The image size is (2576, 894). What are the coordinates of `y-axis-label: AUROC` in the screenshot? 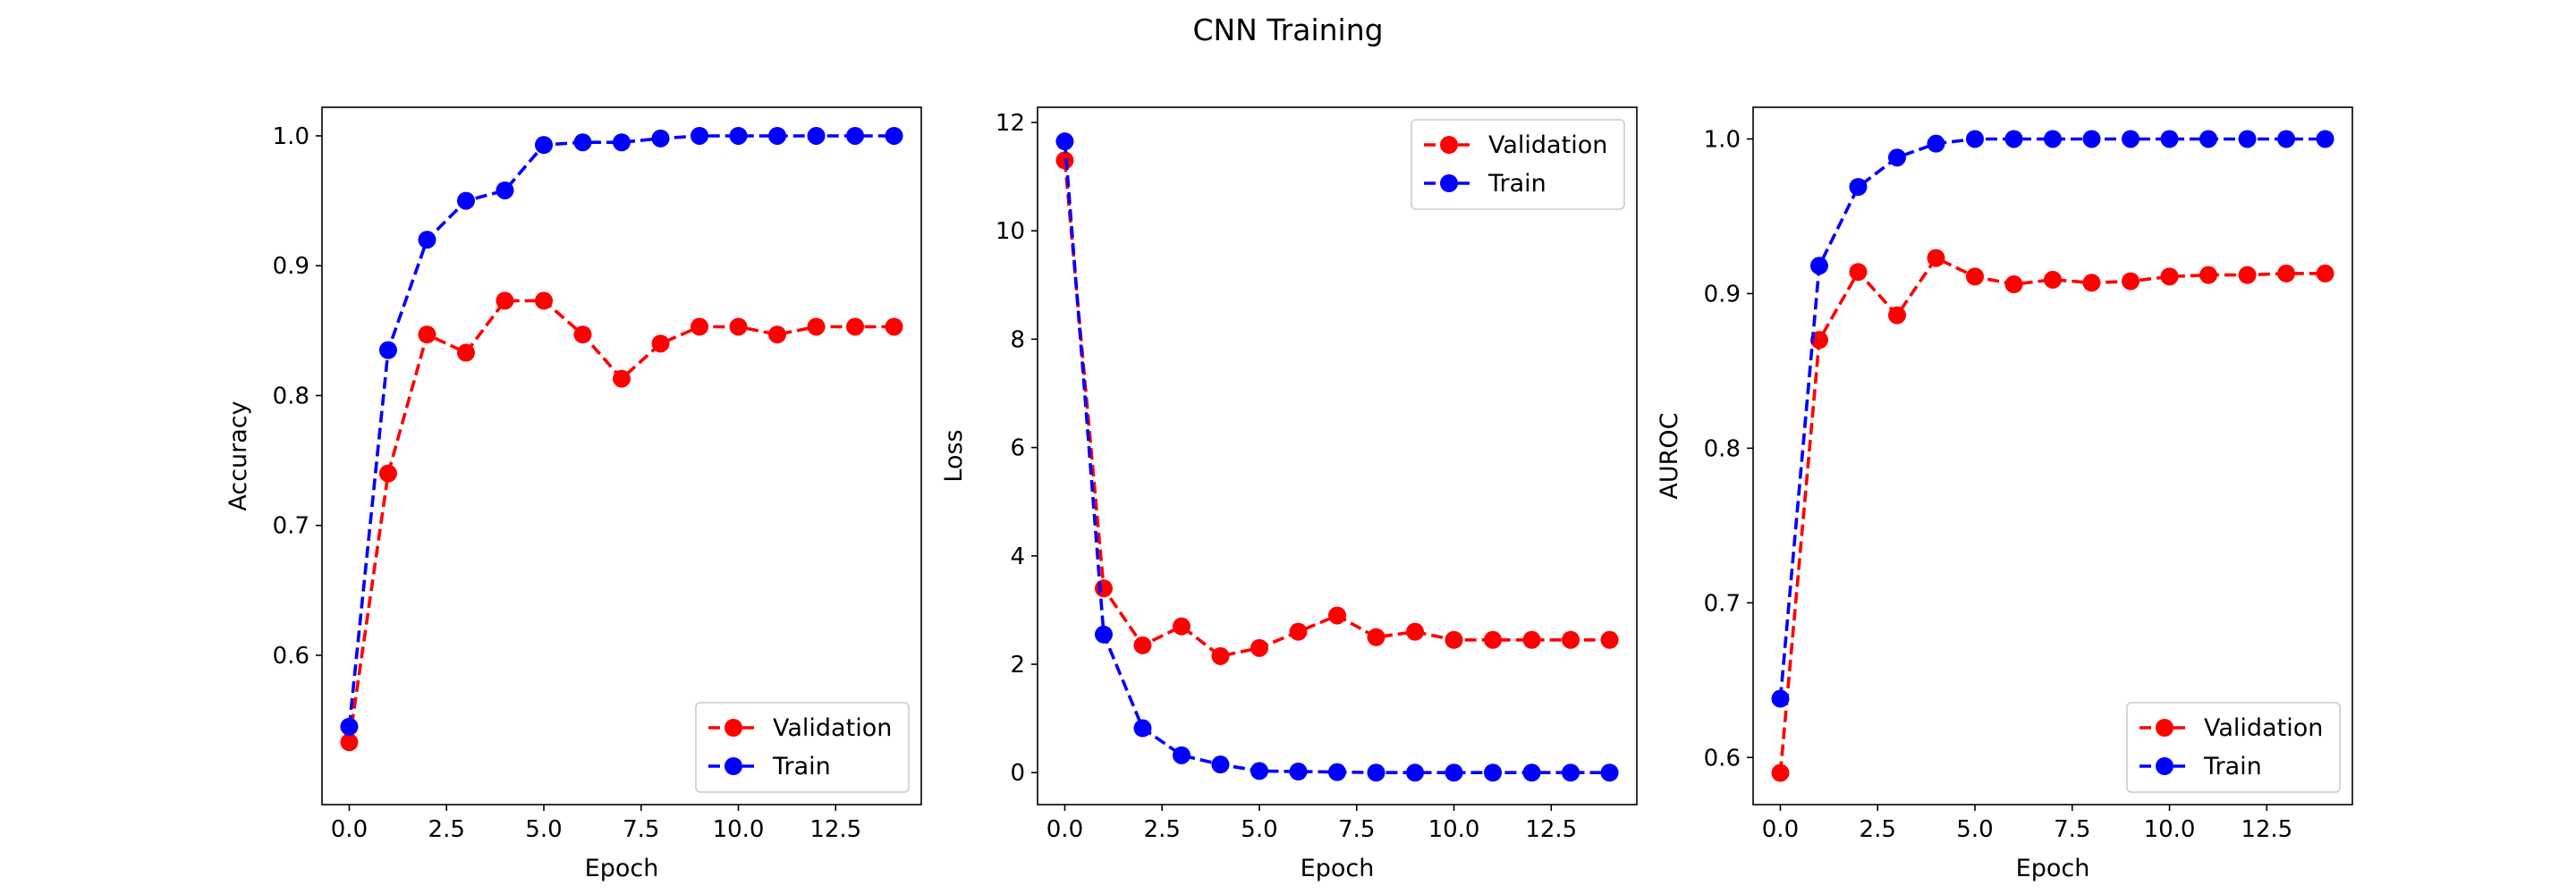 It's located at (1669, 456).